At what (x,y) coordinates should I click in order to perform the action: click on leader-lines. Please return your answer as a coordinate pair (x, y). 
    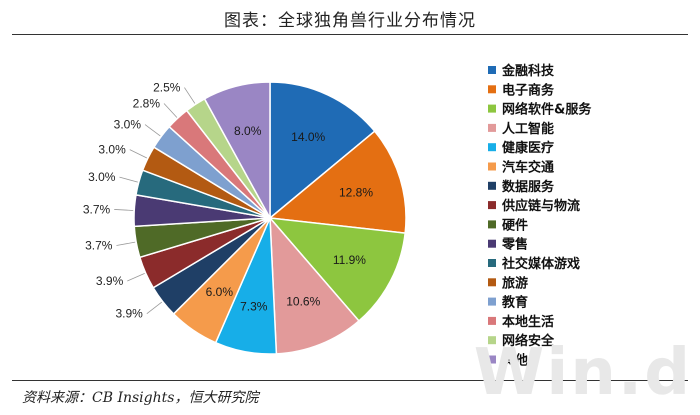
    Looking at the image, I should click on (155, 201).